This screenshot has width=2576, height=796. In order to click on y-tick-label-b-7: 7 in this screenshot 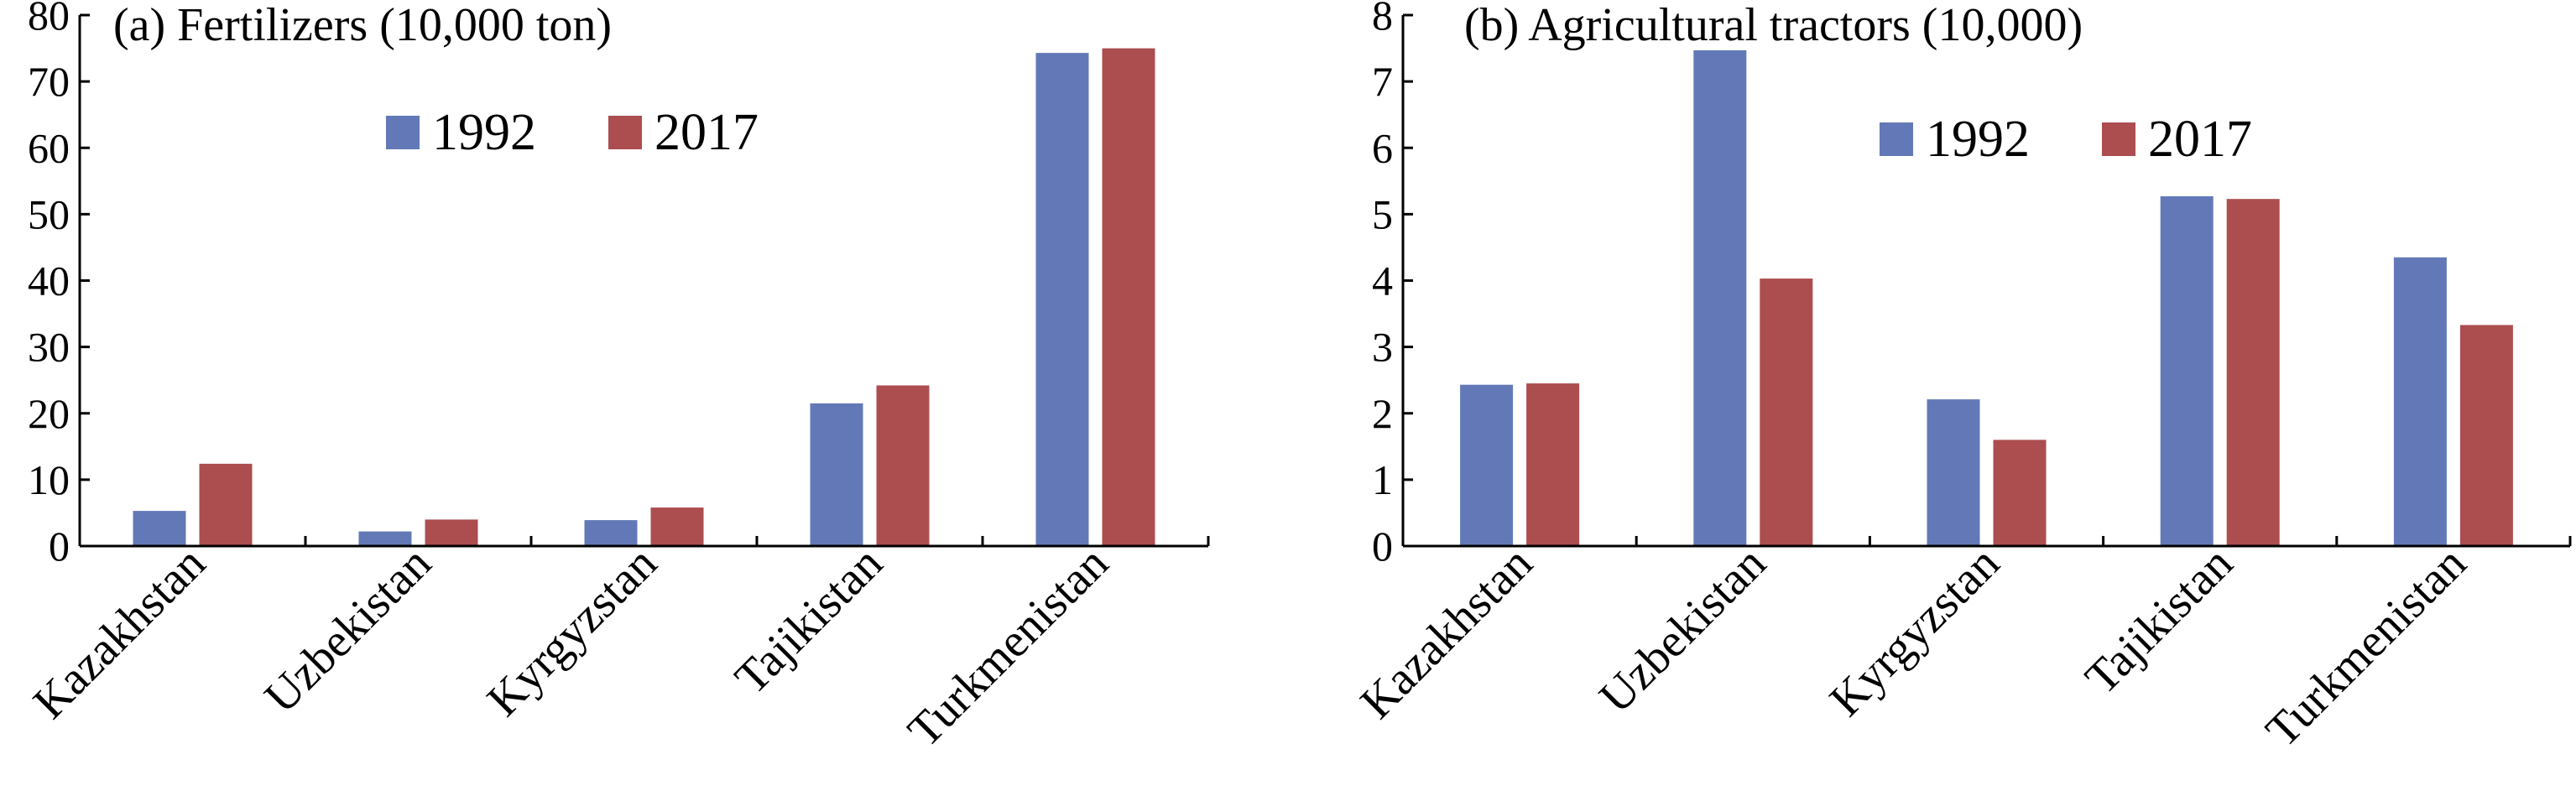, I will do `click(1382, 81)`.